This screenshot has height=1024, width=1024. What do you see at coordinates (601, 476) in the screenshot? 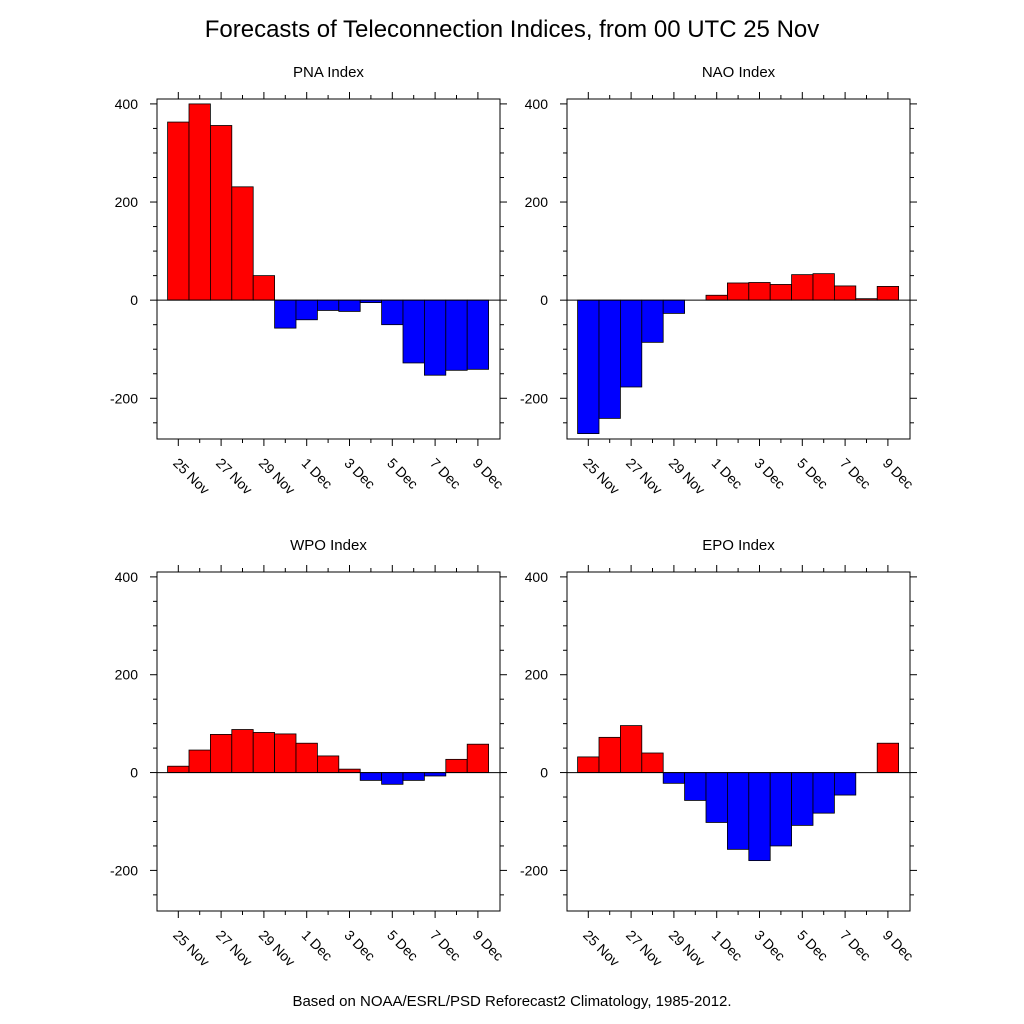
I see `nao-x-tick-label: 25 Nov` at bounding box center [601, 476].